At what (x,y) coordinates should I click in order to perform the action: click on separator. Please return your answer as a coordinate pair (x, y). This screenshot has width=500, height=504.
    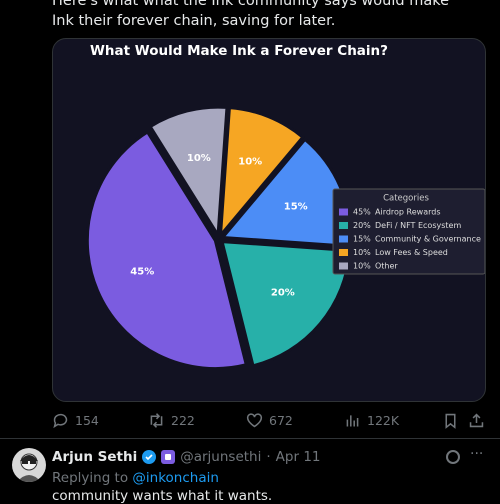
    Looking at the image, I should click on (250, 438).